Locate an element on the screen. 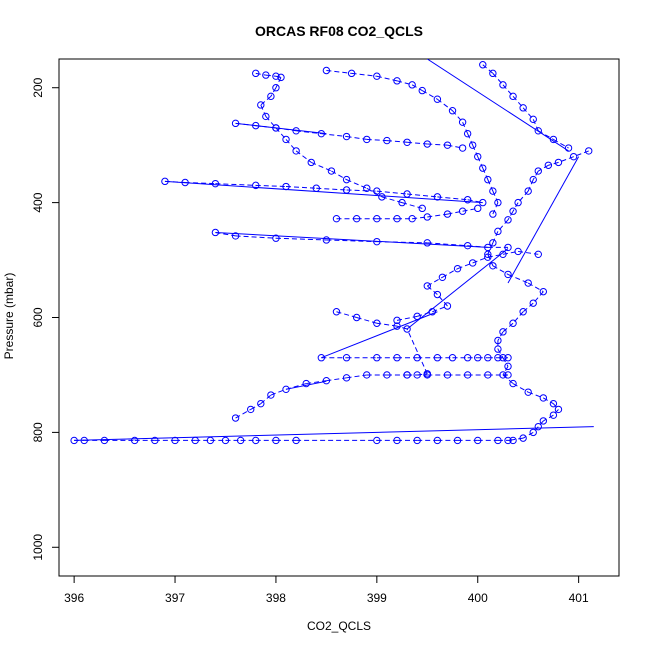  x-tick-label: 401 is located at coordinates (579, 598).